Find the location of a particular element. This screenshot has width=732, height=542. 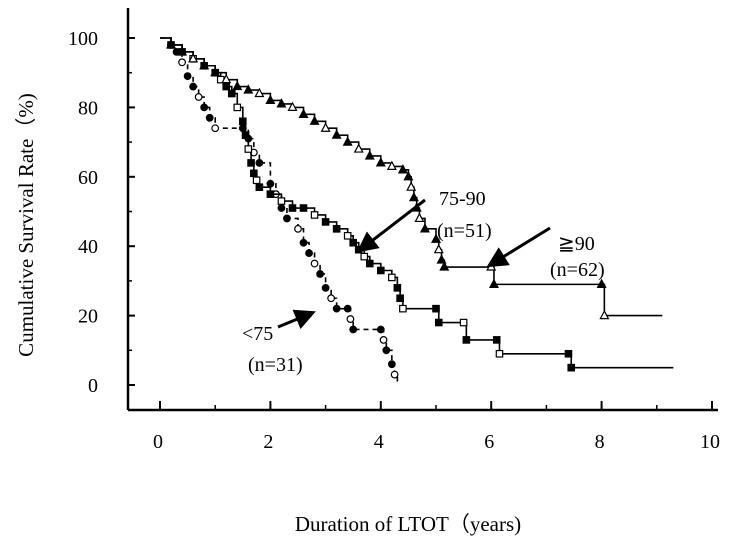

y-tick-label: 40 is located at coordinates (88, 247).